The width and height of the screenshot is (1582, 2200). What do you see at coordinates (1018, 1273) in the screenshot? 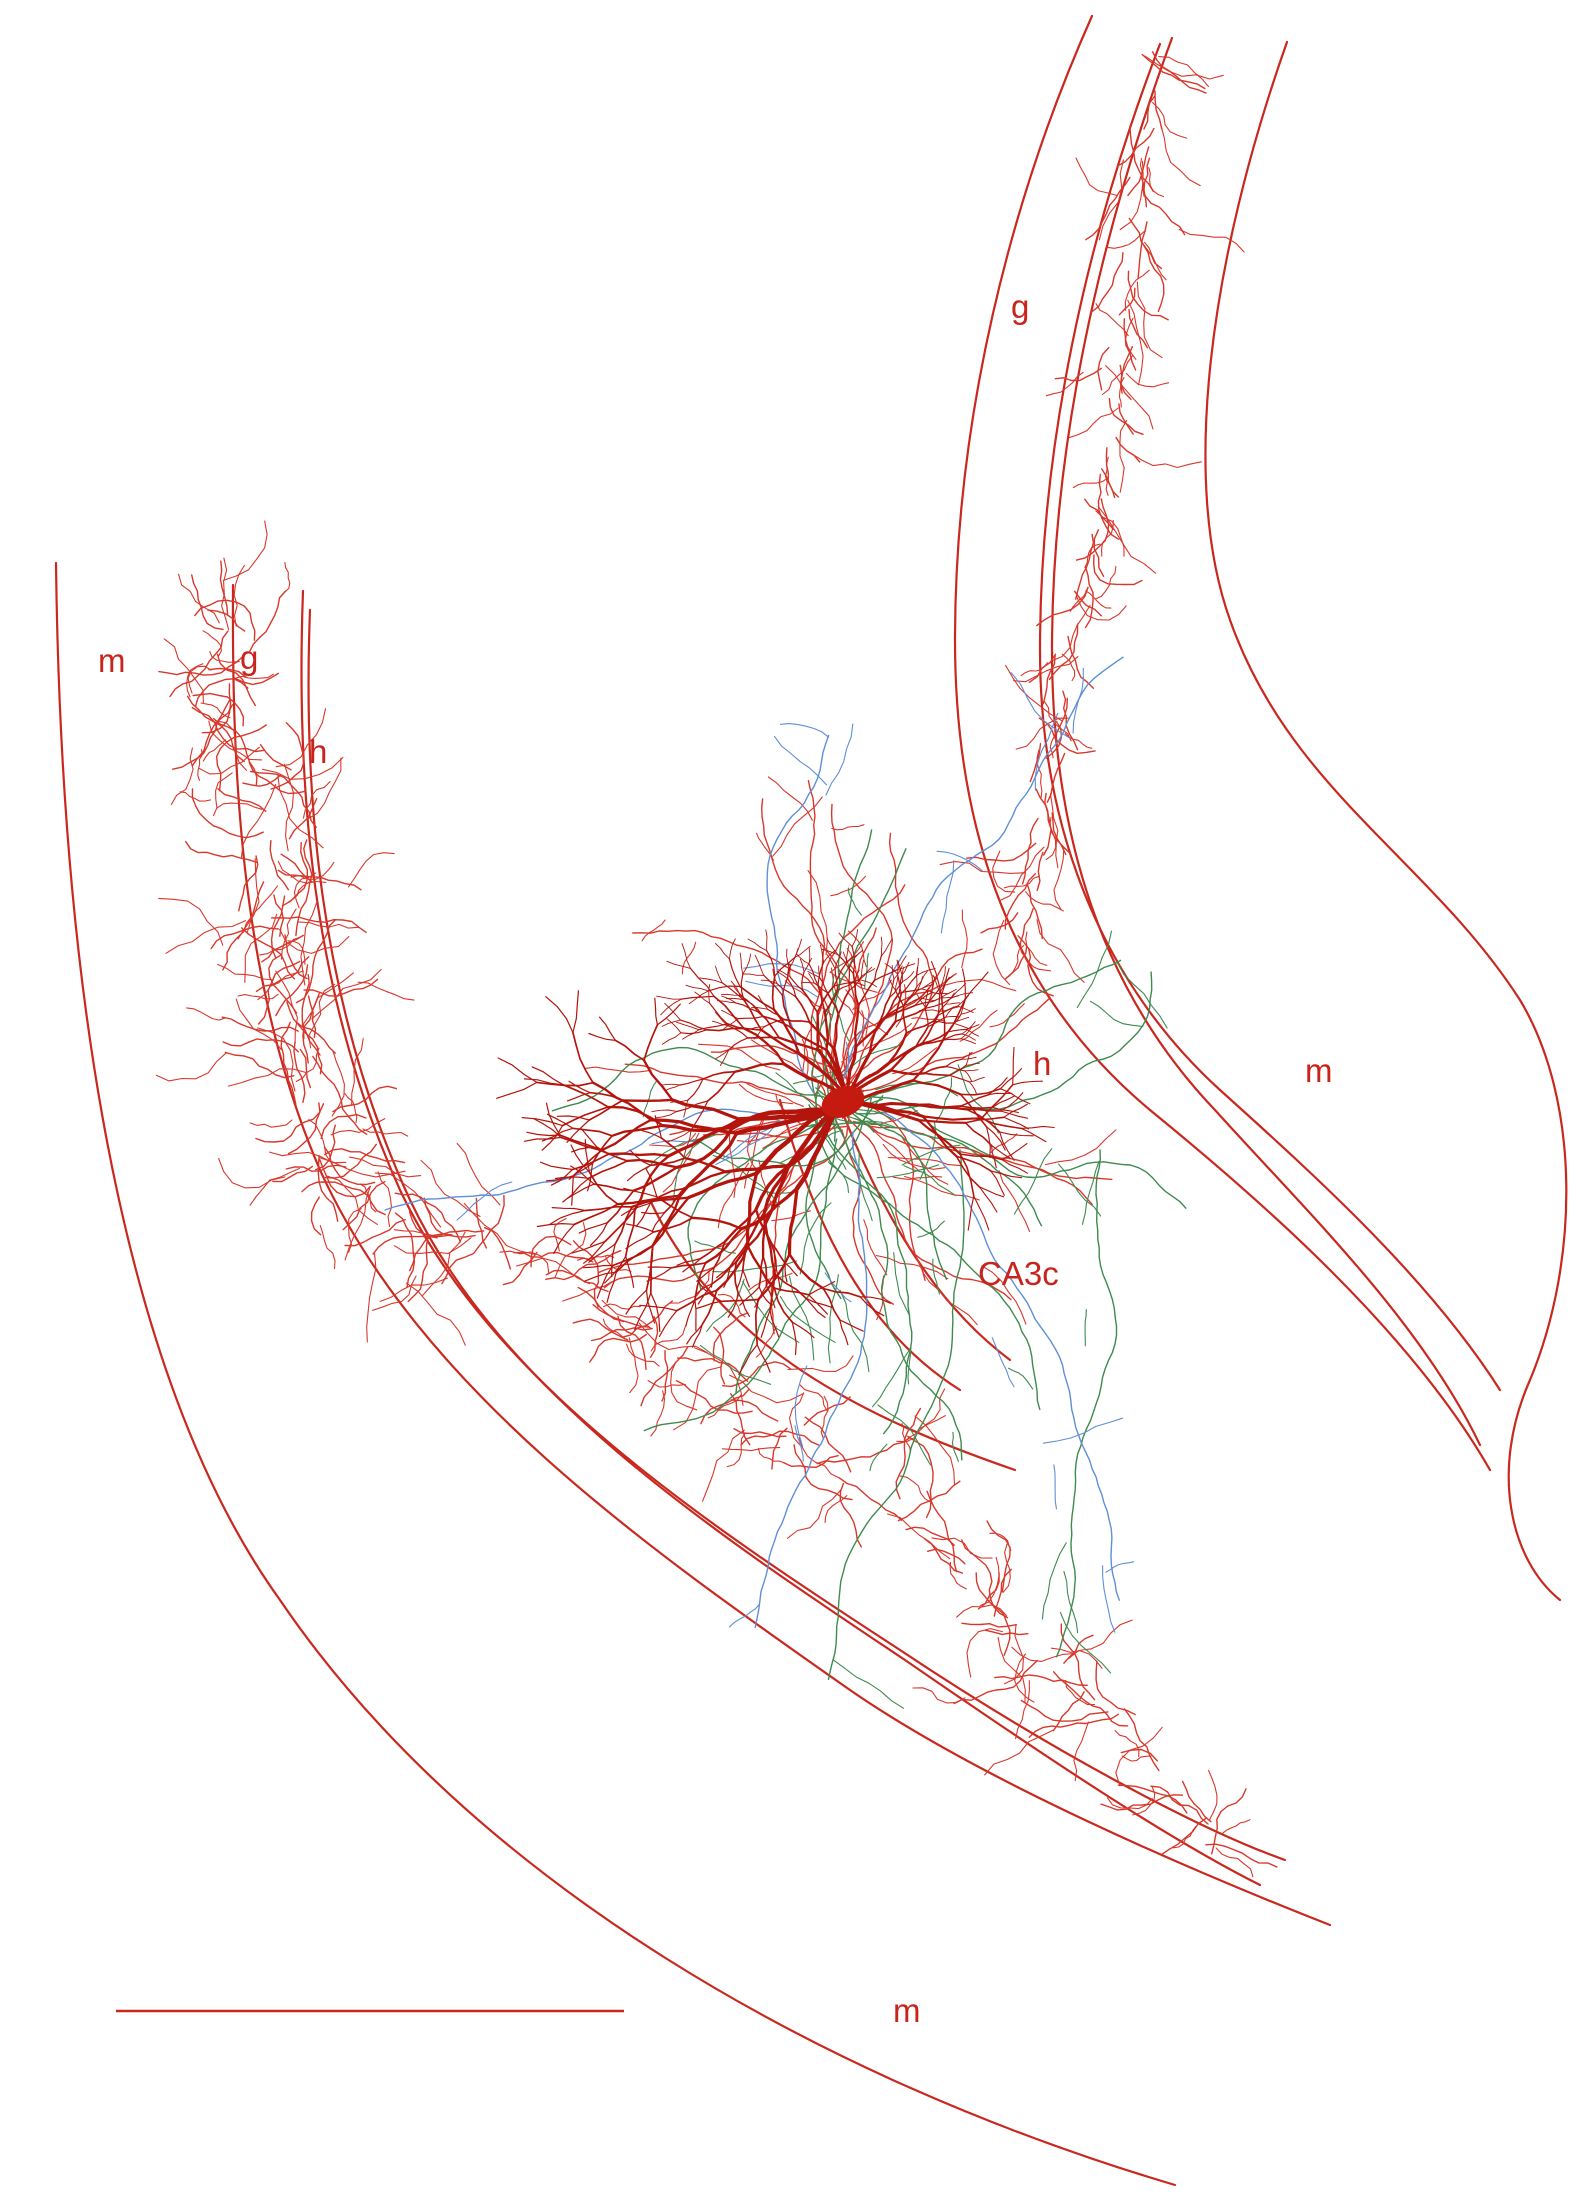
I see `label-field-ca3c: CA3c` at bounding box center [1018, 1273].